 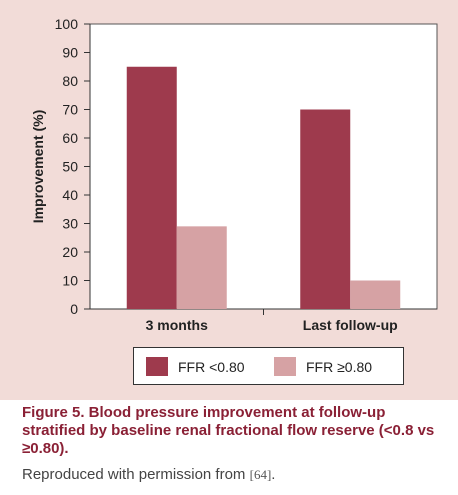 What do you see at coordinates (157, 366) in the screenshot?
I see `legend-swatch-ffr-low` at bounding box center [157, 366].